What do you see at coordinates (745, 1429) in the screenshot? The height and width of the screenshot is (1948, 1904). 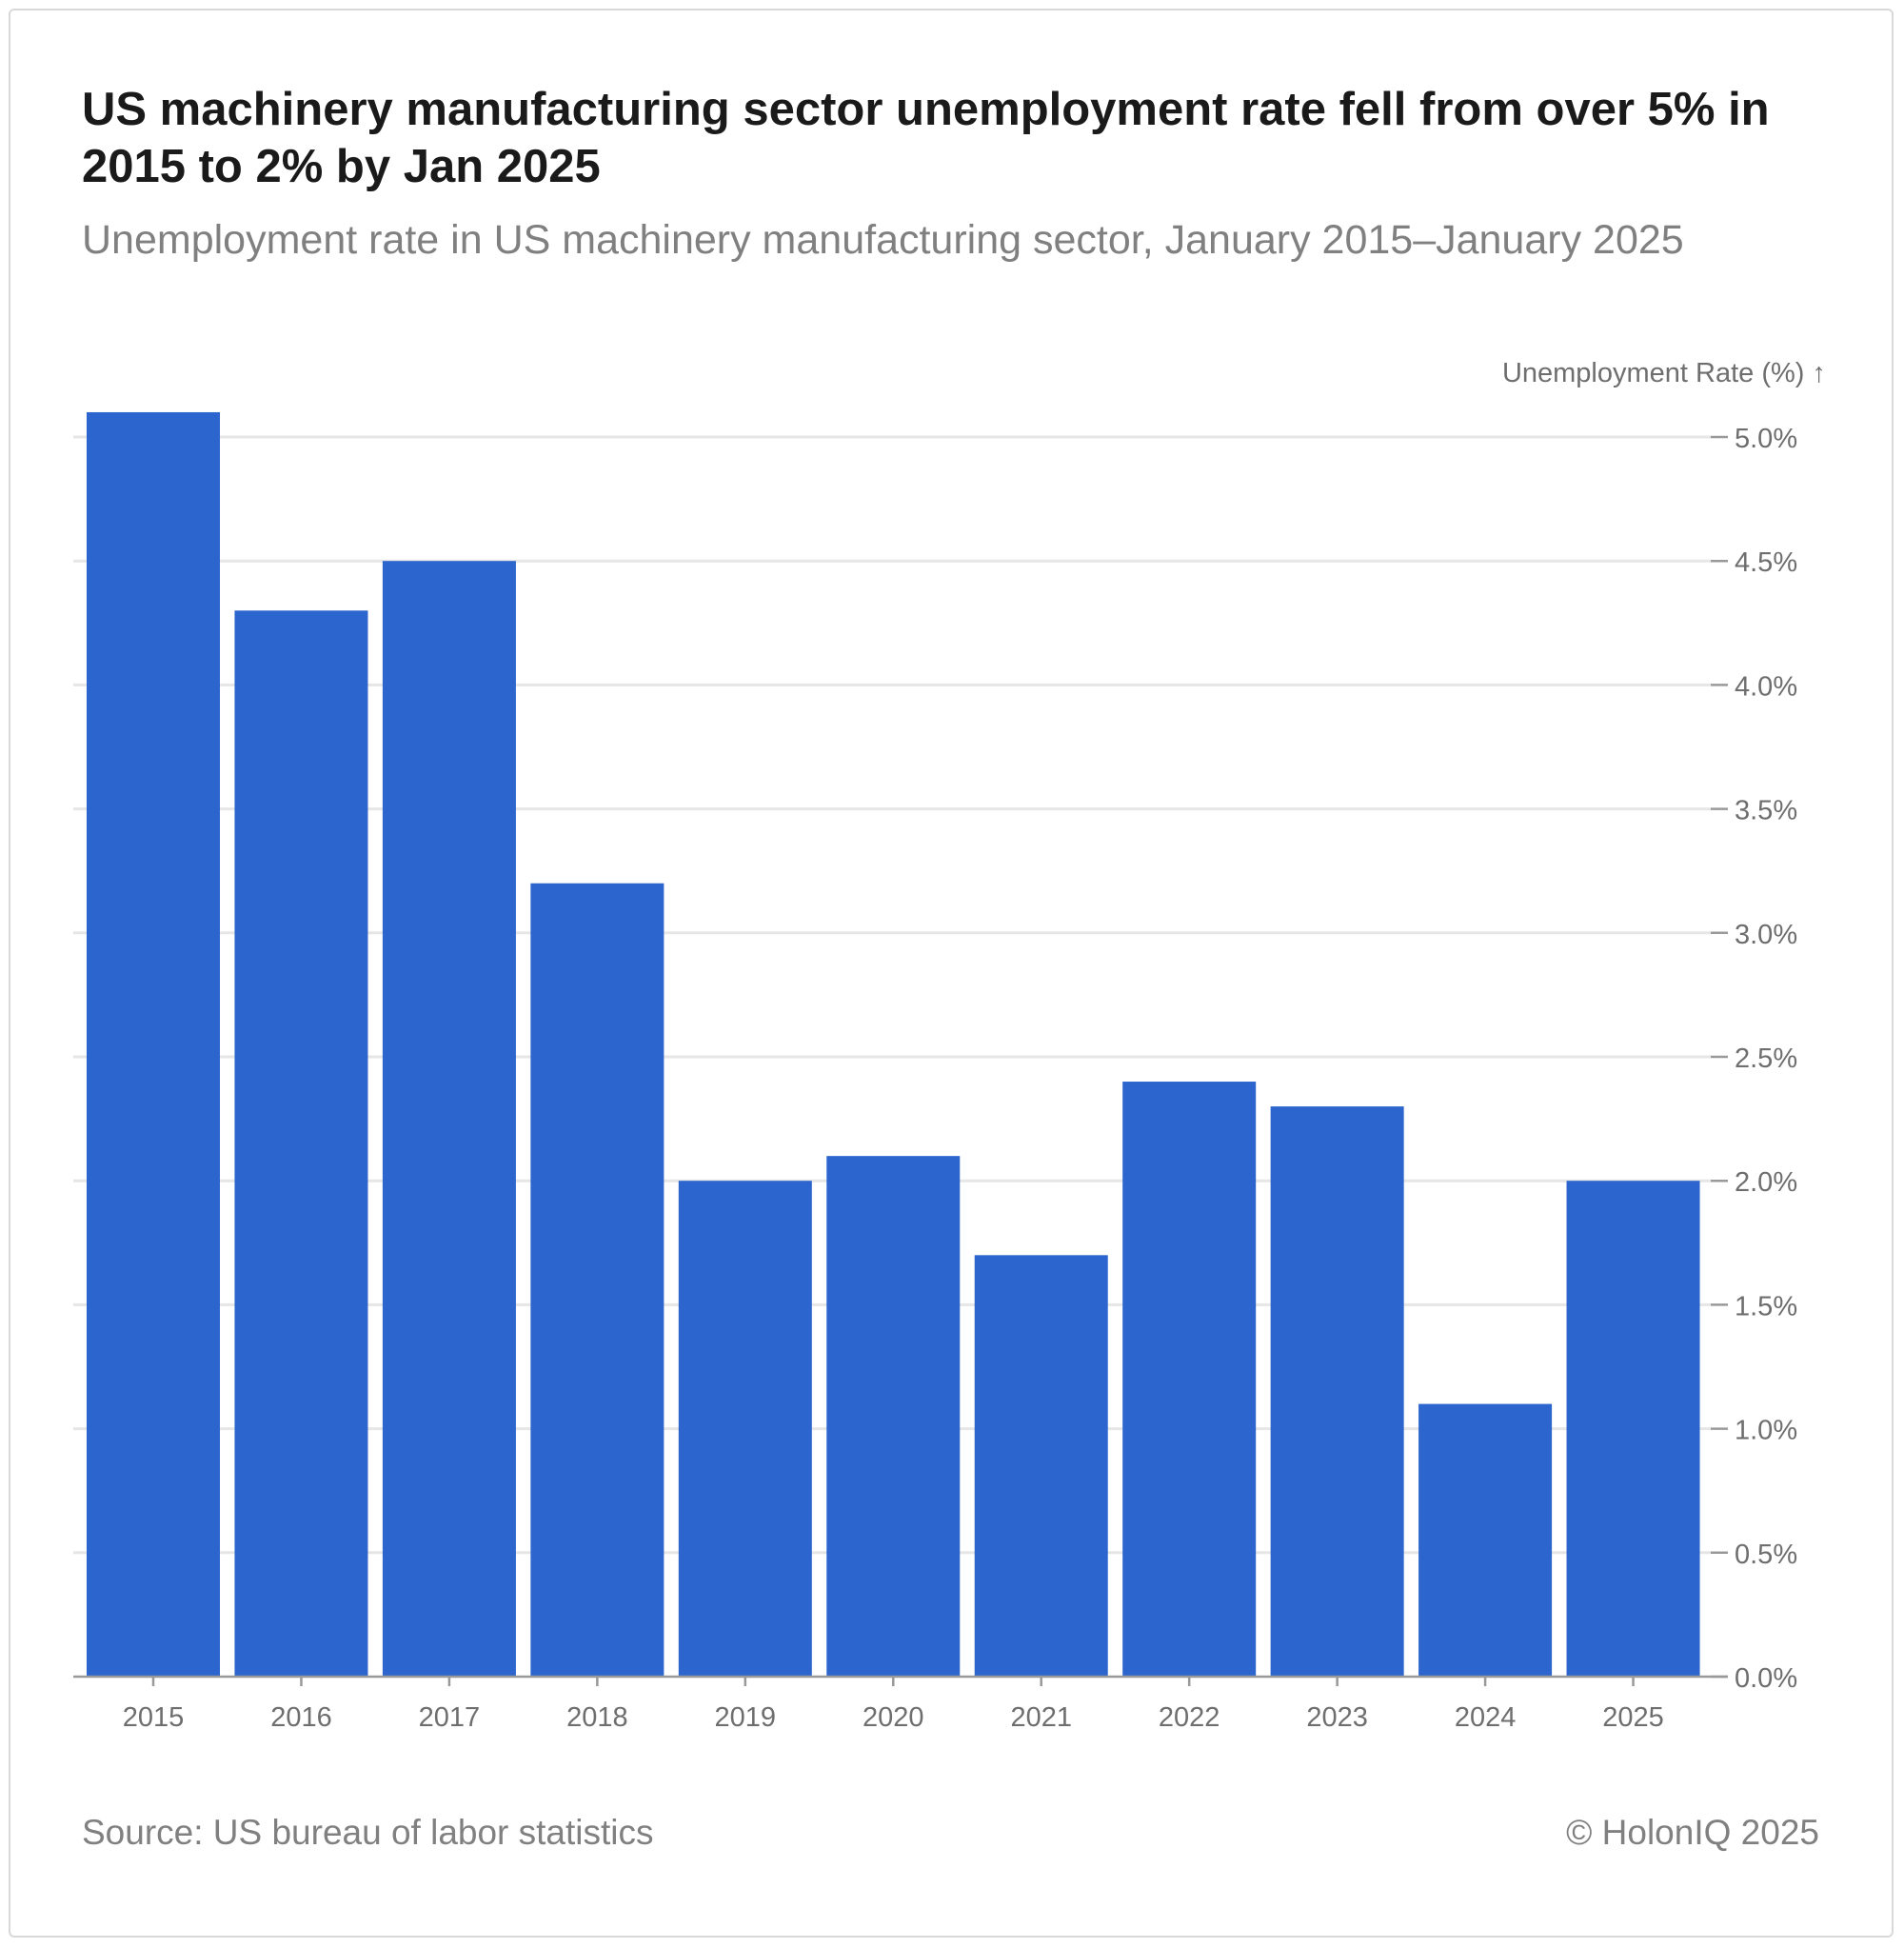 I see `bar-2019` at bounding box center [745, 1429].